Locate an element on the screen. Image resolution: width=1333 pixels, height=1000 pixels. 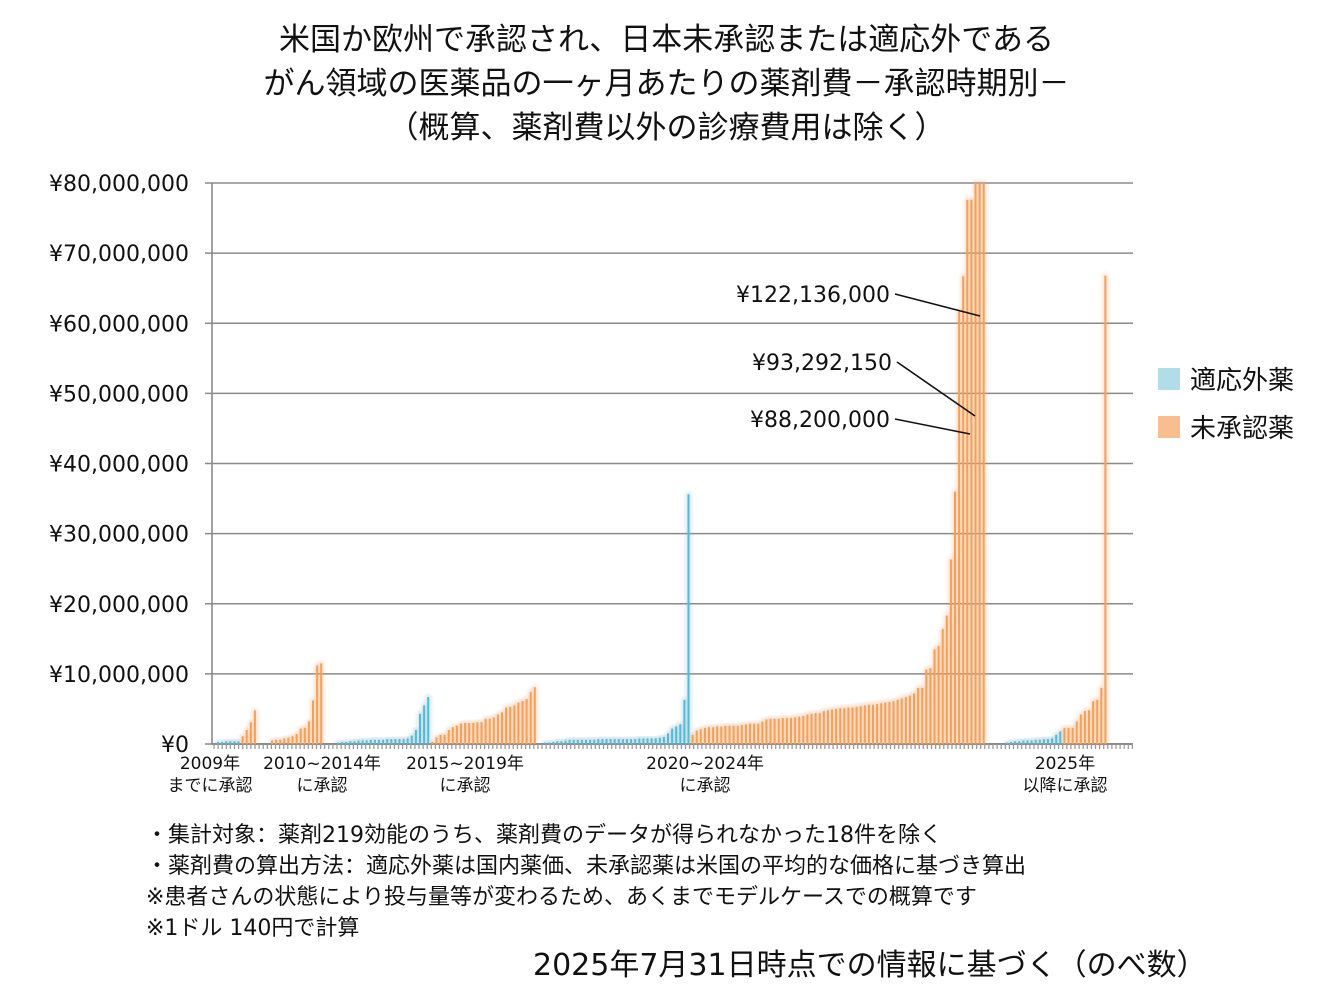
note-2: ・薬剤費の算出方法：適応外薬は国内薬価、未承認薬は米国の平均的な価格に基づき算出 is located at coordinates (586, 866).